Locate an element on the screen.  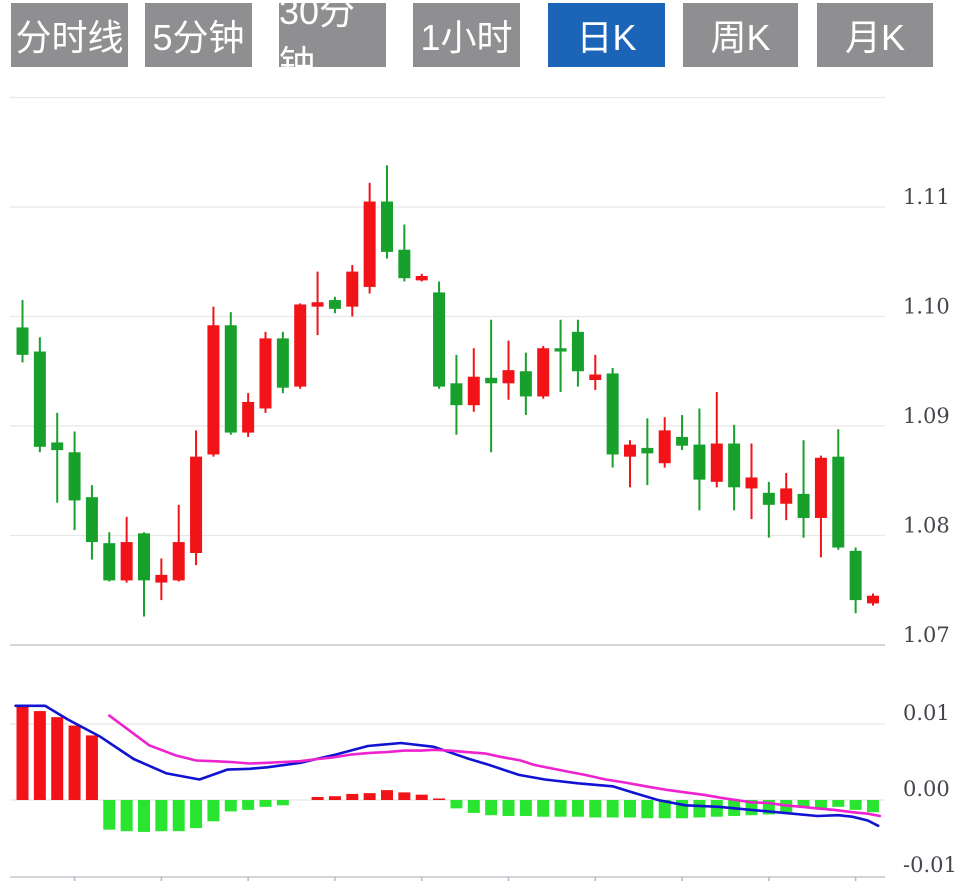
macd-tick-label: 0.00 is located at coordinates (926, 789).